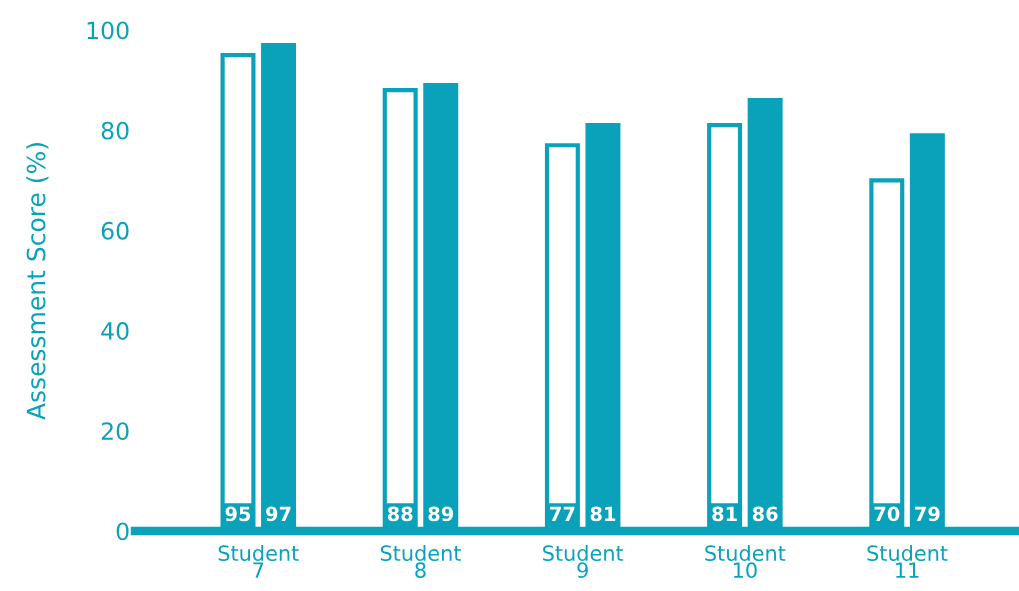 This screenshot has height=591, width=1019. What do you see at coordinates (37, 281) in the screenshot?
I see `y-axis-title: Assessment Score (%)` at bounding box center [37, 281].